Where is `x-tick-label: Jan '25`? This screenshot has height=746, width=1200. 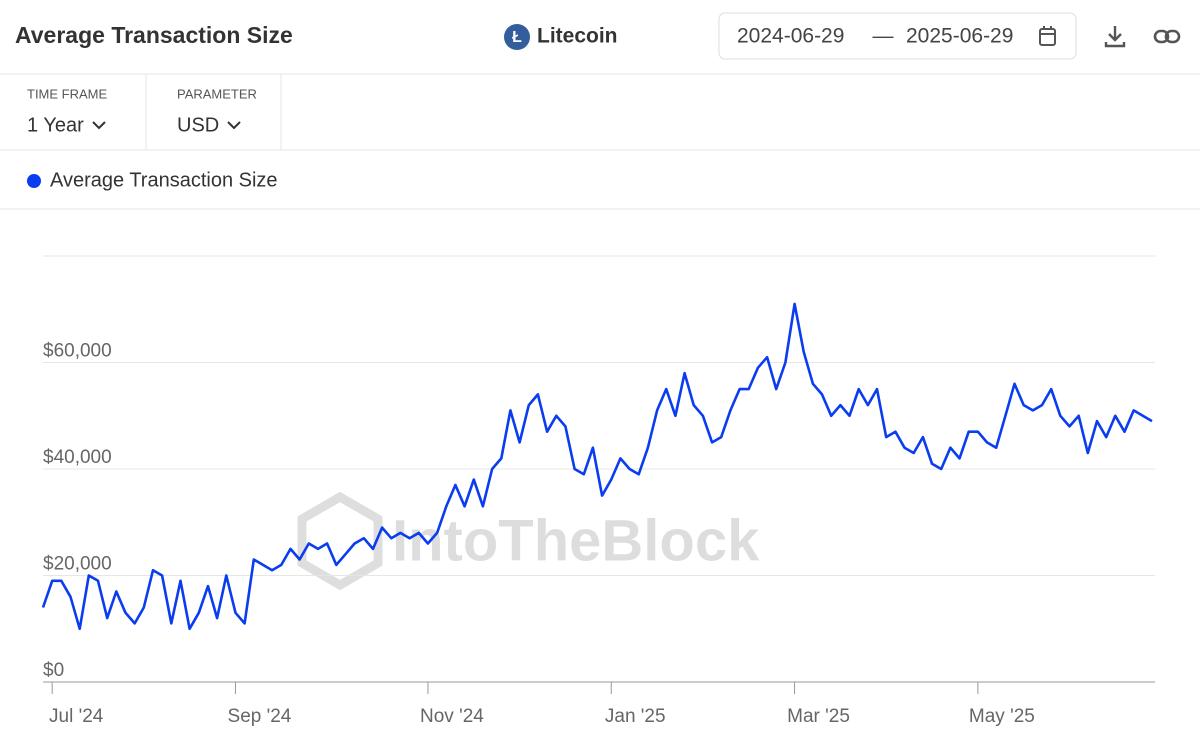
x-tick-label: Jan '25 is located at coordinates (635, 716).